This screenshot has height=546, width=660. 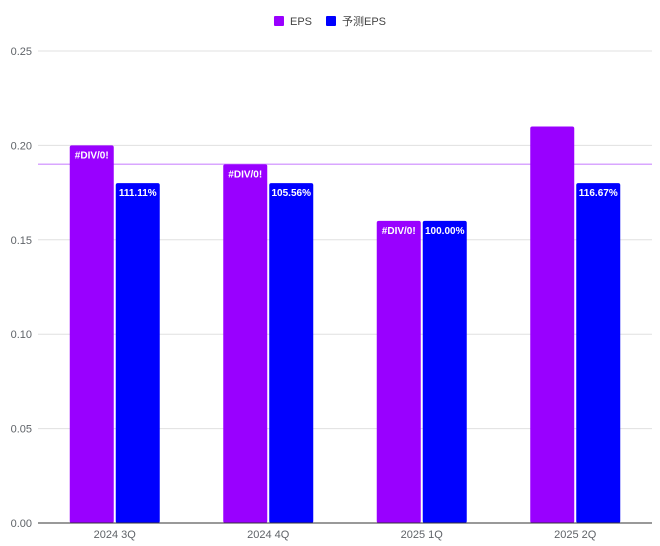 I want to click on data-label-eps-2025-2q: 116.67%, so click(x=598, y=193).